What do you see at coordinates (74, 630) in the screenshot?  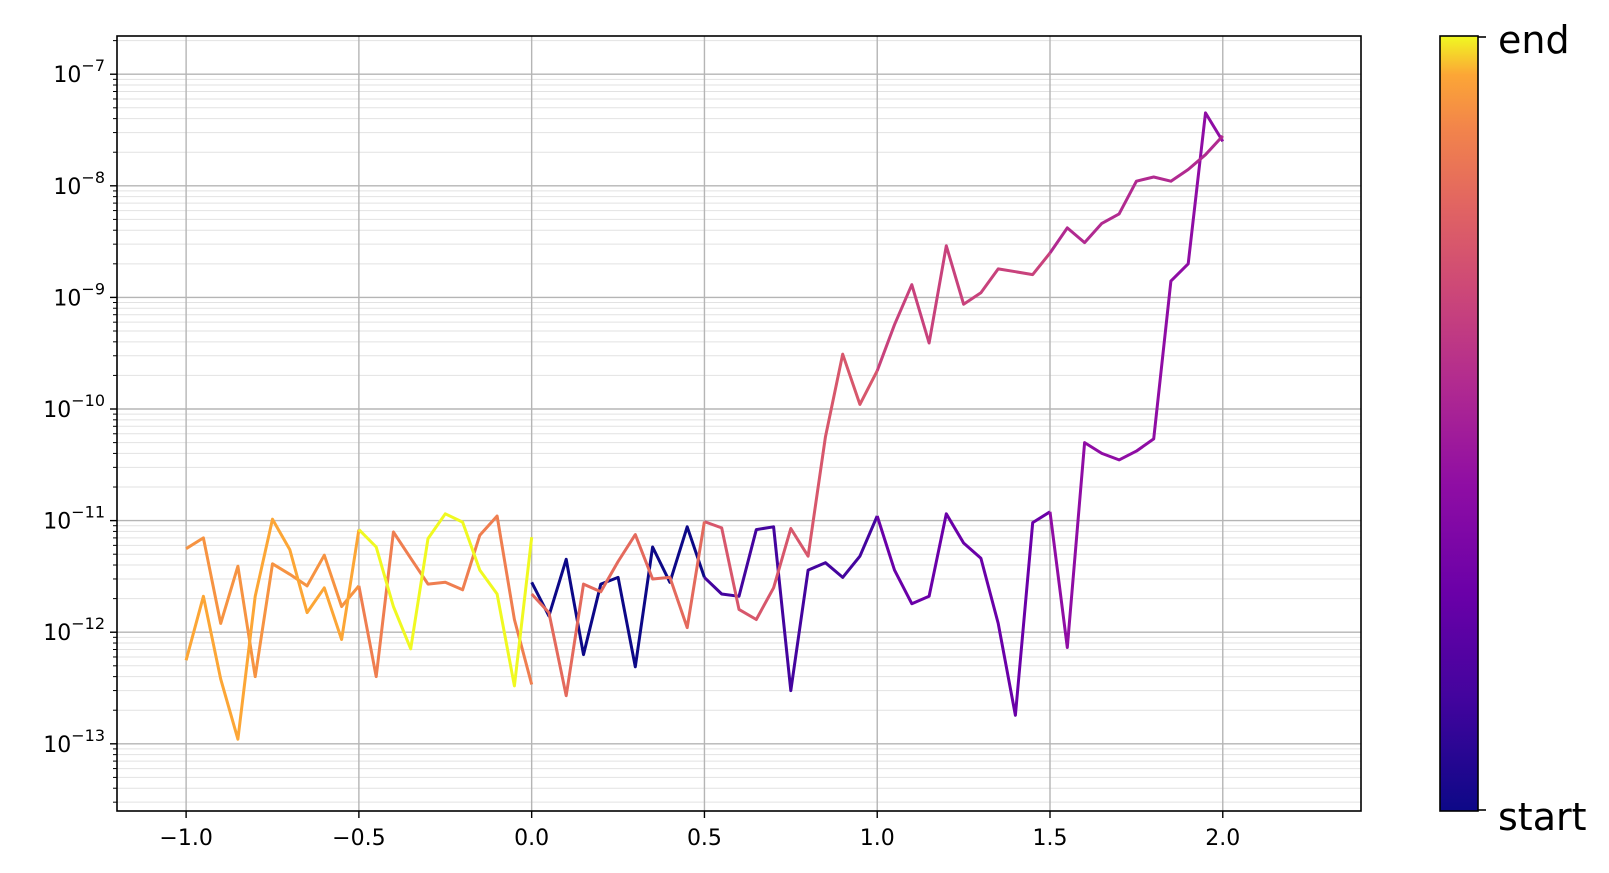 I see `y-tick-label: 10⁻¹²` at bounding box center [74, 630].